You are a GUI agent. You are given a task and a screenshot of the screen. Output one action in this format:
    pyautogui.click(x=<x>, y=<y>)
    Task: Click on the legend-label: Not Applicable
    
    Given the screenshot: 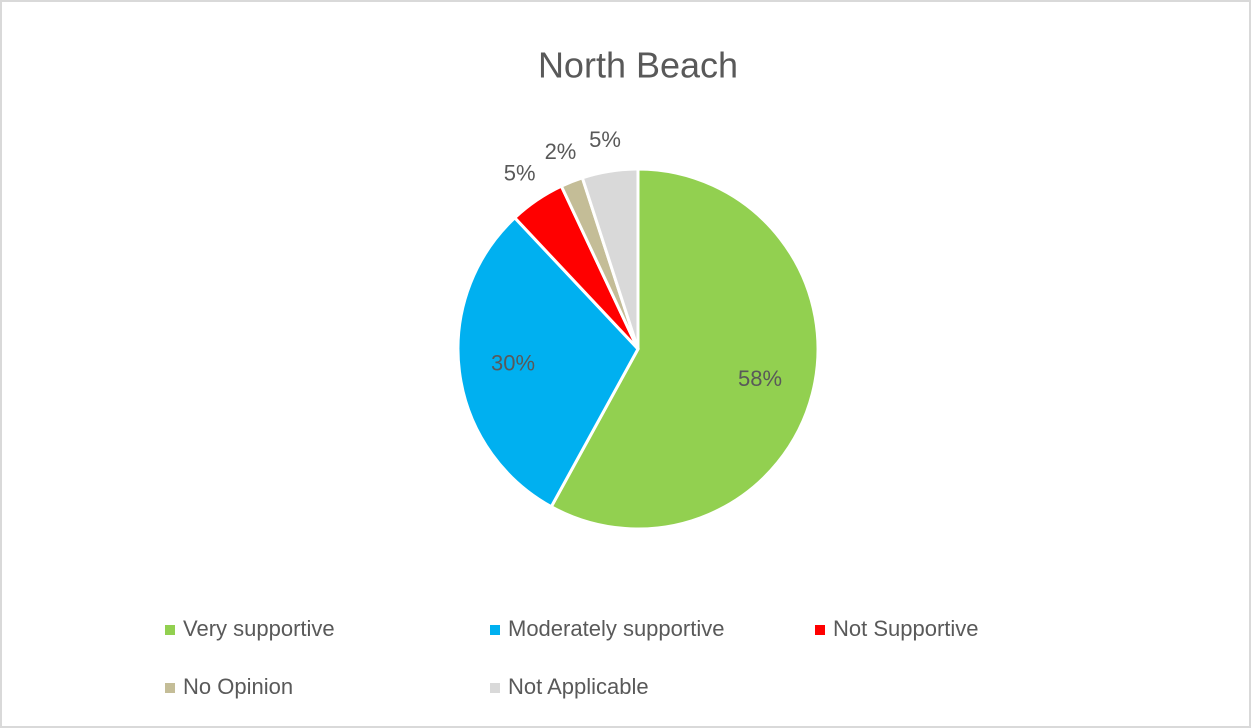 What is the action you would take?
    pyautogui.click(x=578, y=686)
    